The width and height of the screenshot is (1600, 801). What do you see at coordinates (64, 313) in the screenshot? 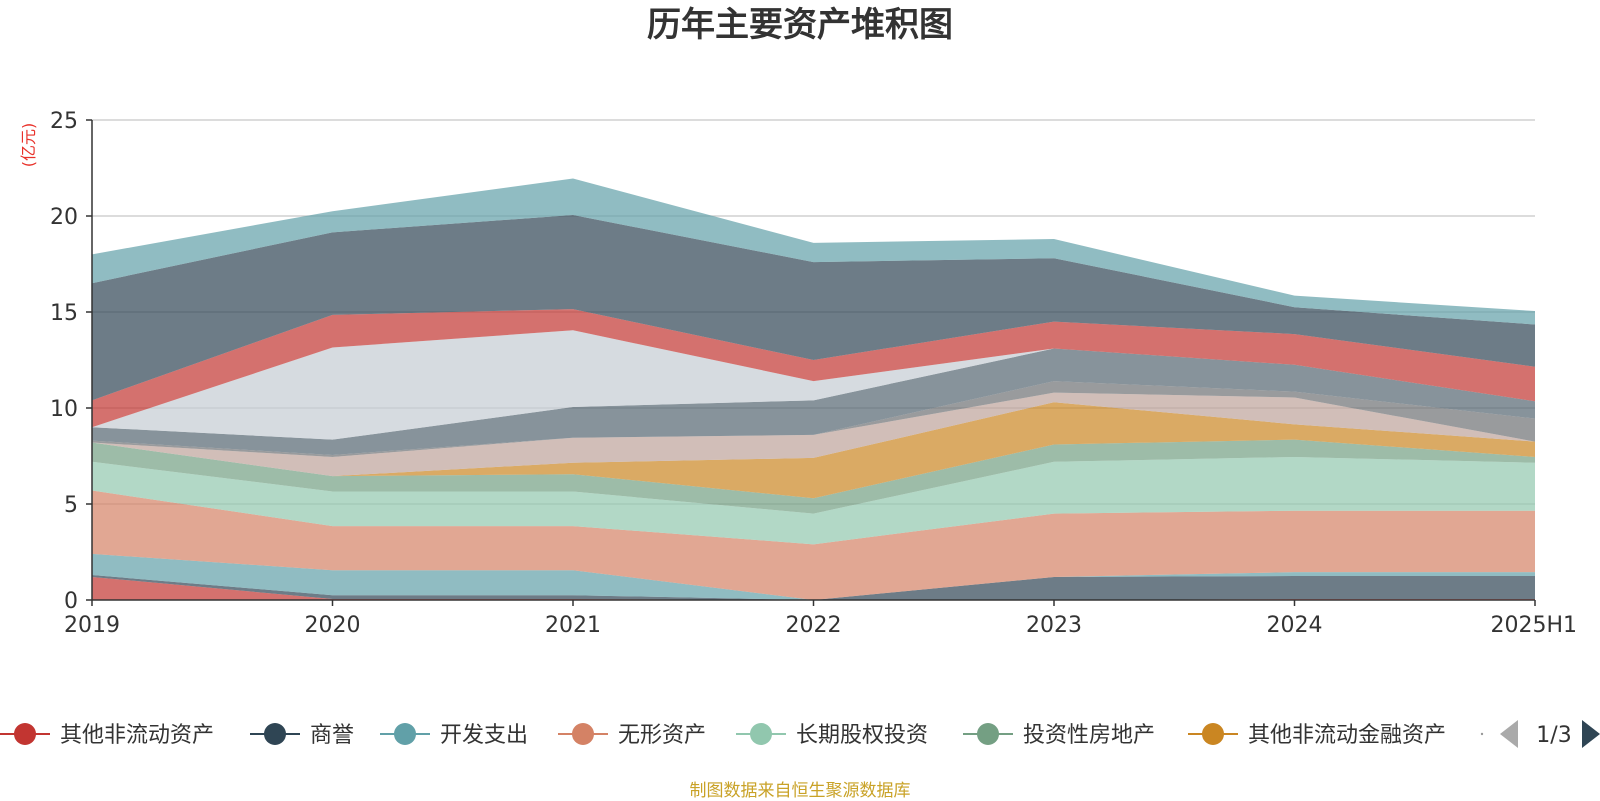
I see `y-tick-label: 15` at bounding box center [64, 313].